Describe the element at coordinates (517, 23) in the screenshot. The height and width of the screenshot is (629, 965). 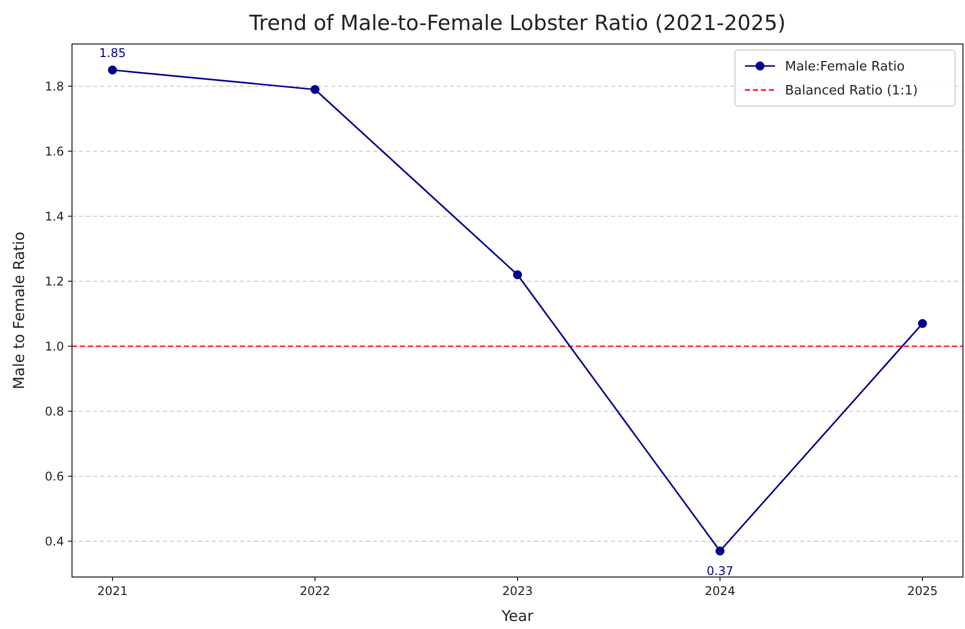
I see `chart-title: Trend of Male-to-Female Lobster Ratio (2021-2025)` at that location.